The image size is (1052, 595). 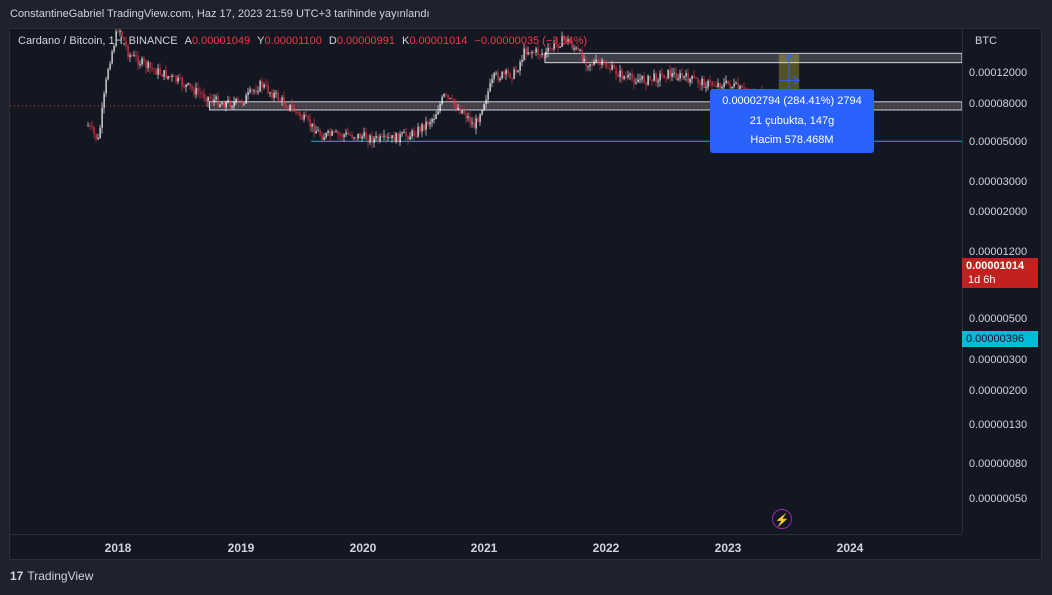 I want to click on time-tick: 2021, so click(x=484, y=548).